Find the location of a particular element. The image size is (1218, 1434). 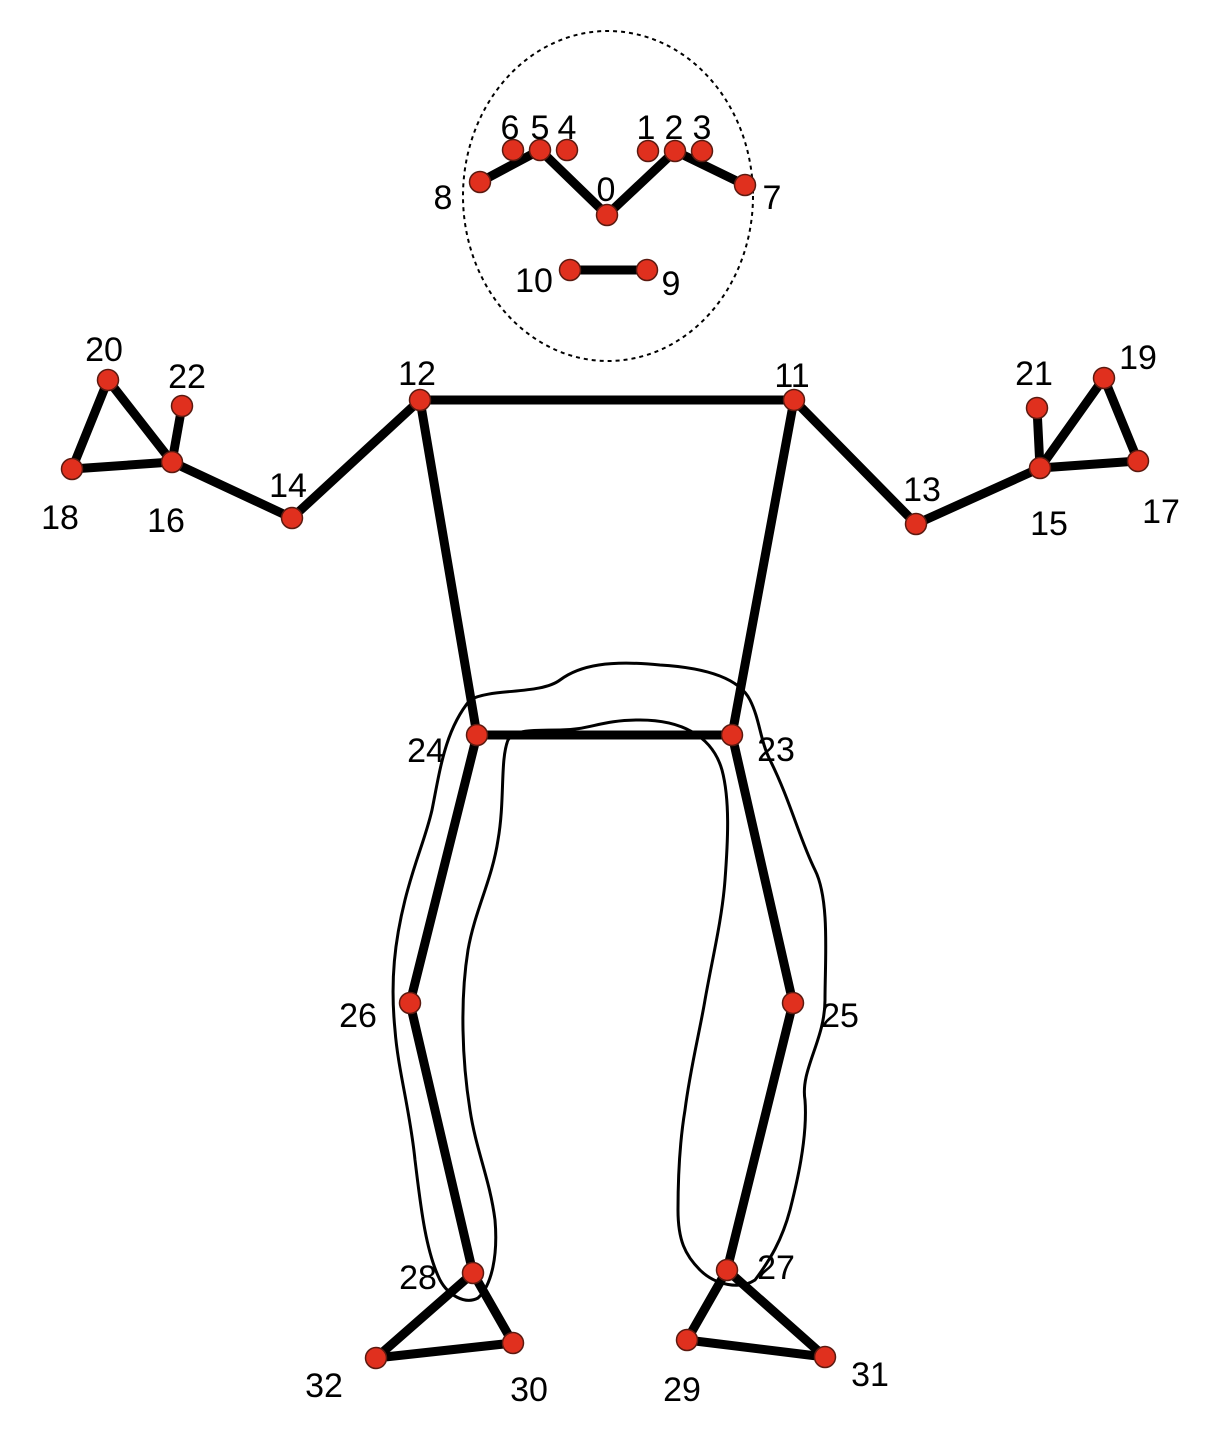

landmark-label-25: 25 is located at coordinates (840, 1016).